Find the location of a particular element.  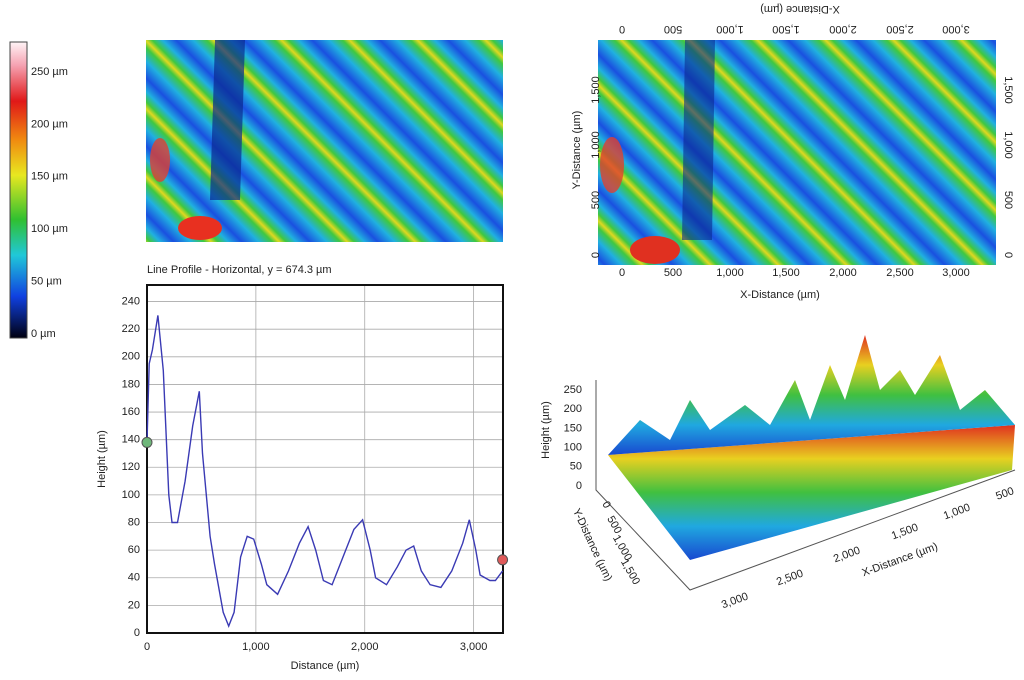

map-surface is located at coordinates (324, 141).